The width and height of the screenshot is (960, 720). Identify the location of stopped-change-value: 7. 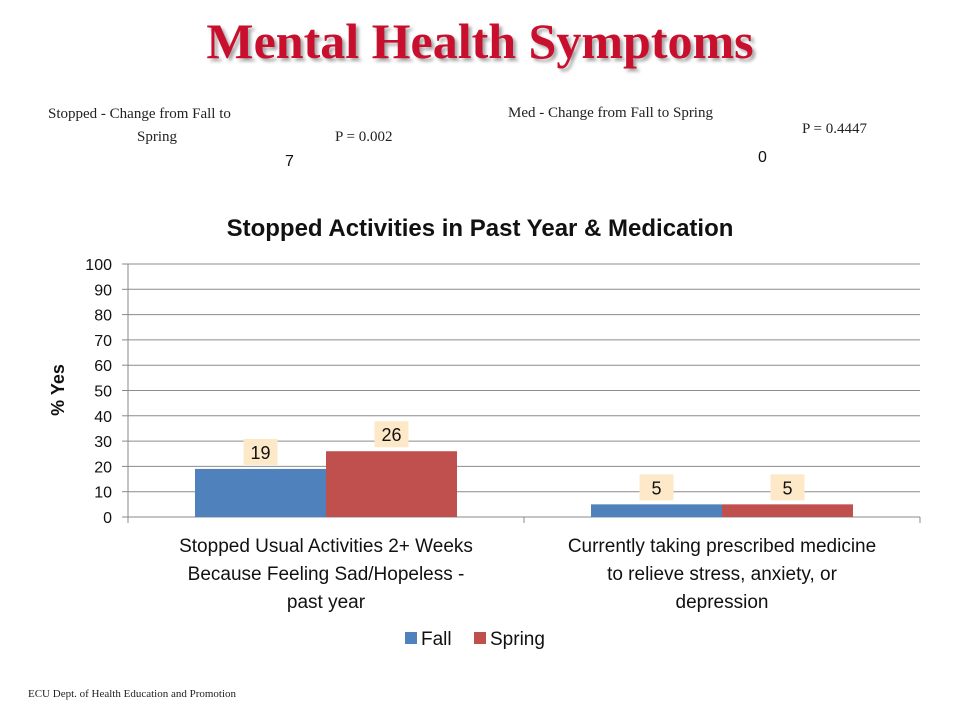
(289, 161).